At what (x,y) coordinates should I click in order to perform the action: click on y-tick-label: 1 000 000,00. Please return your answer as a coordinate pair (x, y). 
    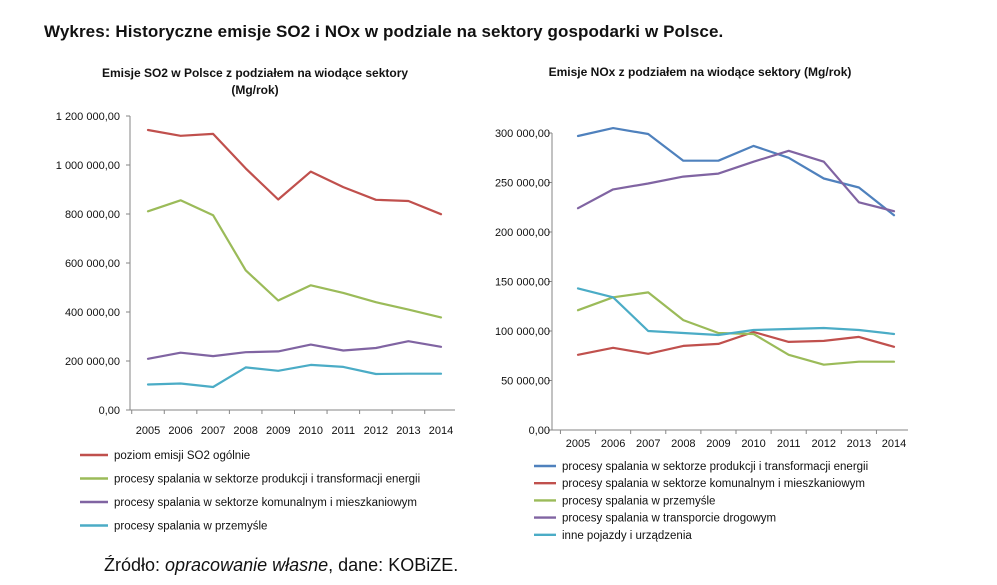
    Looking at the image, I should click on (88, 166).